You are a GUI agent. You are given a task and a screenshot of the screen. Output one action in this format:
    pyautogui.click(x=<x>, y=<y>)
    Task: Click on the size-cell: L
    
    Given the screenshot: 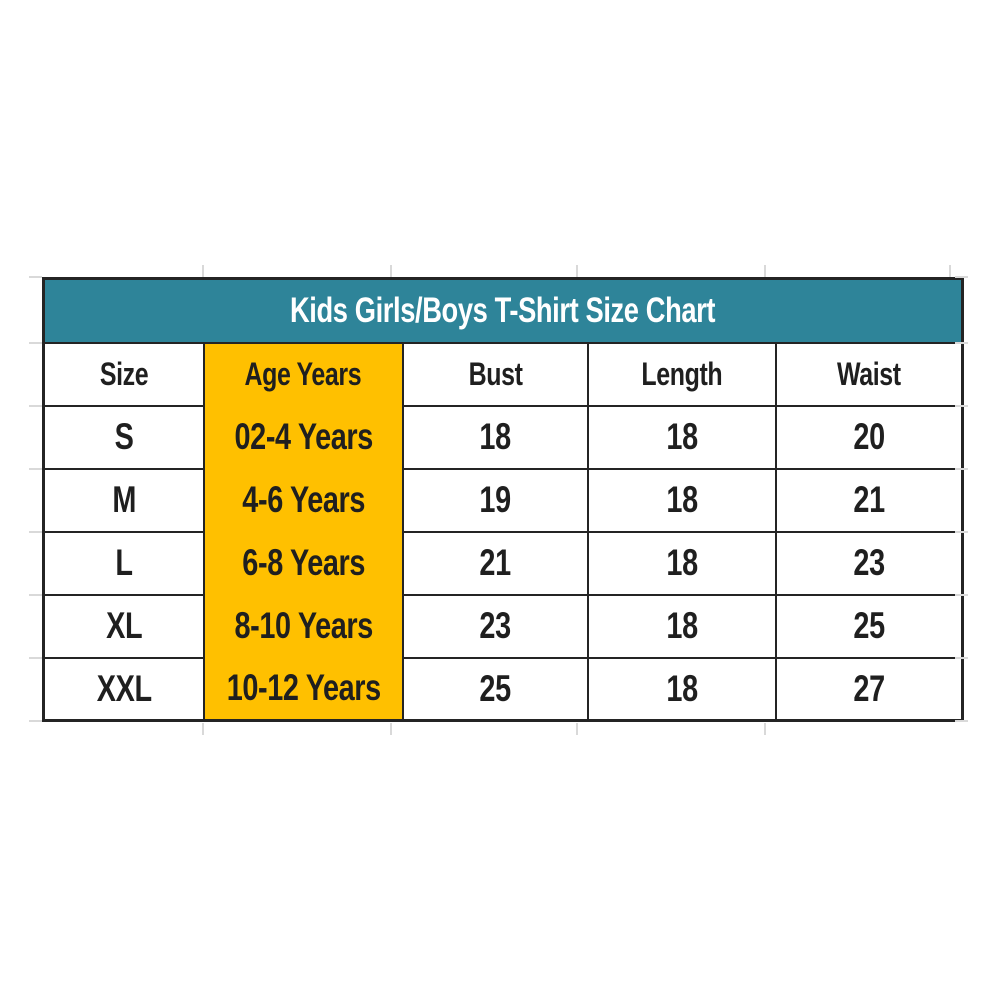 What is the action you would take?
    pyautogui.click(x=123, y=563)
    